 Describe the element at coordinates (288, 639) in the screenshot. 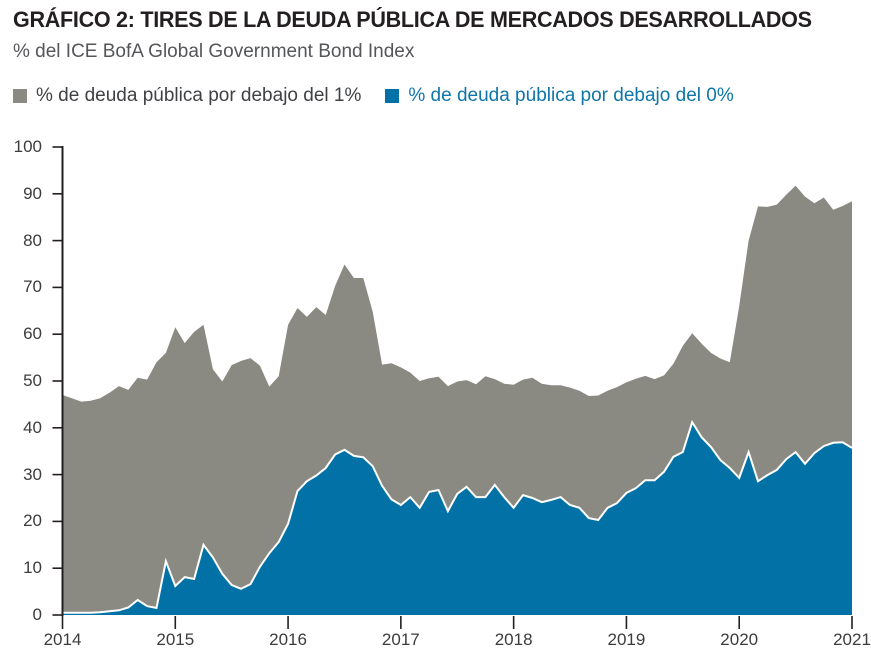

I see `x-tick-label: 2016` at that location.